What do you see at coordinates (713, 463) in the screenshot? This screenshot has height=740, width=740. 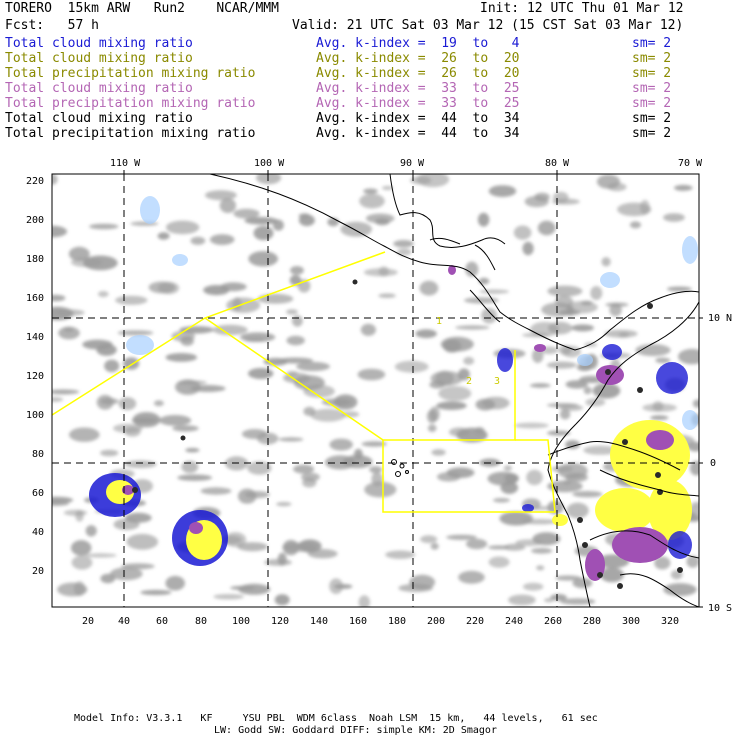 I see `lat-label-0: 0` at bounding box center [713, 463].